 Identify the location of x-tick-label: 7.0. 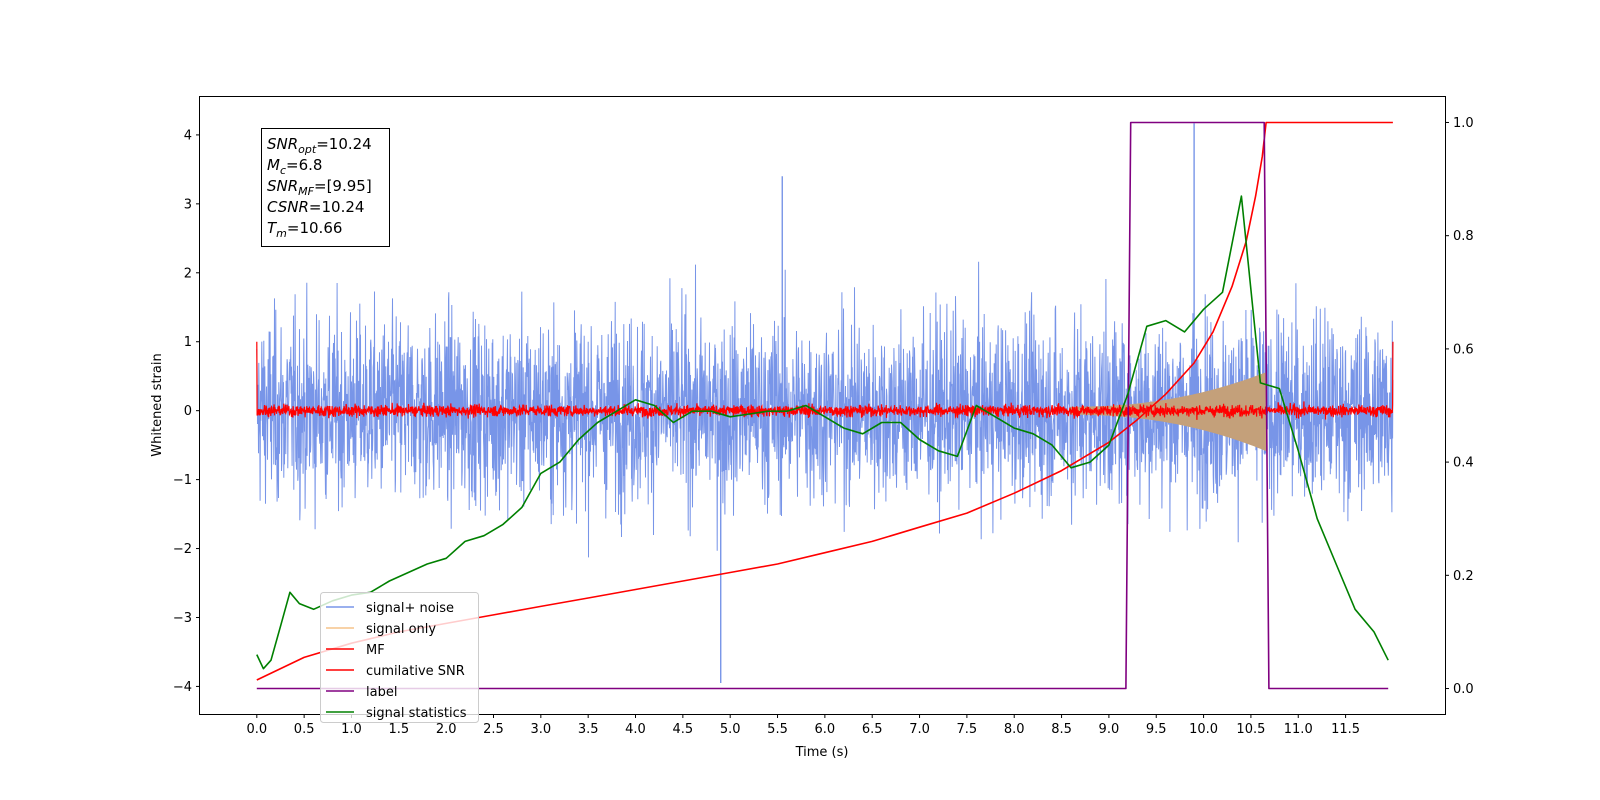
(919, 729).